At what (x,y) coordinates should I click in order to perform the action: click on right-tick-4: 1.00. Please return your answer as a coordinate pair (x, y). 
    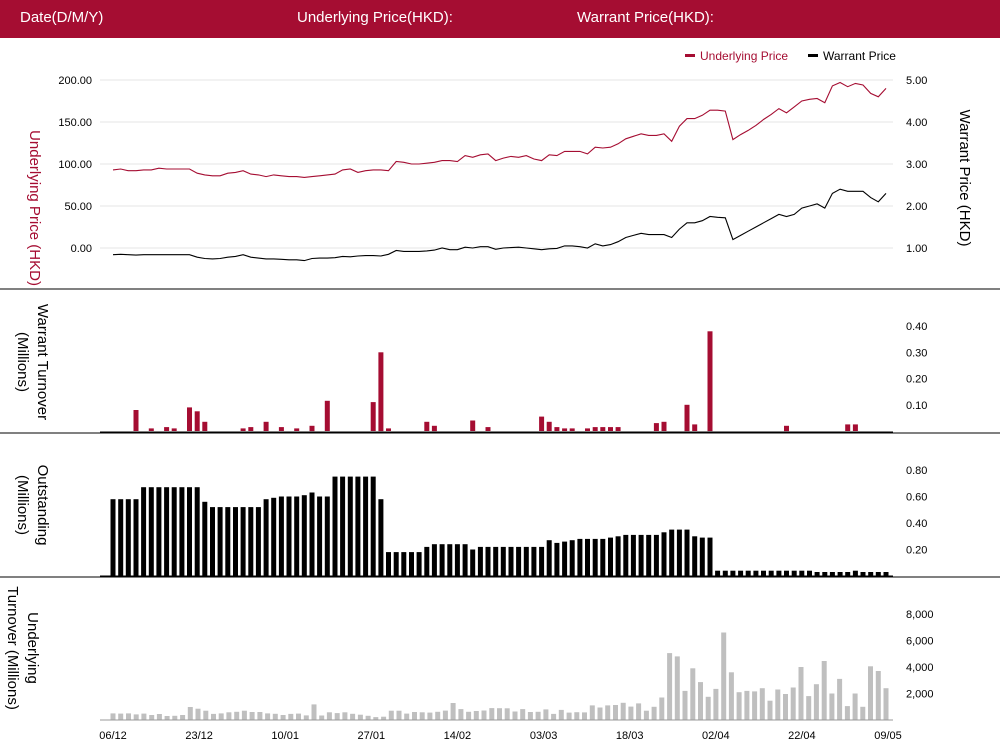
    Looking at the image, I should click on (916, 249).